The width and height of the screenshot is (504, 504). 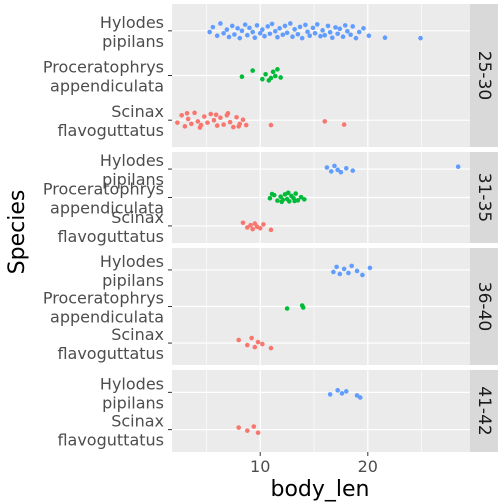 I want to click on panel-background, so click(x=321, y=411).